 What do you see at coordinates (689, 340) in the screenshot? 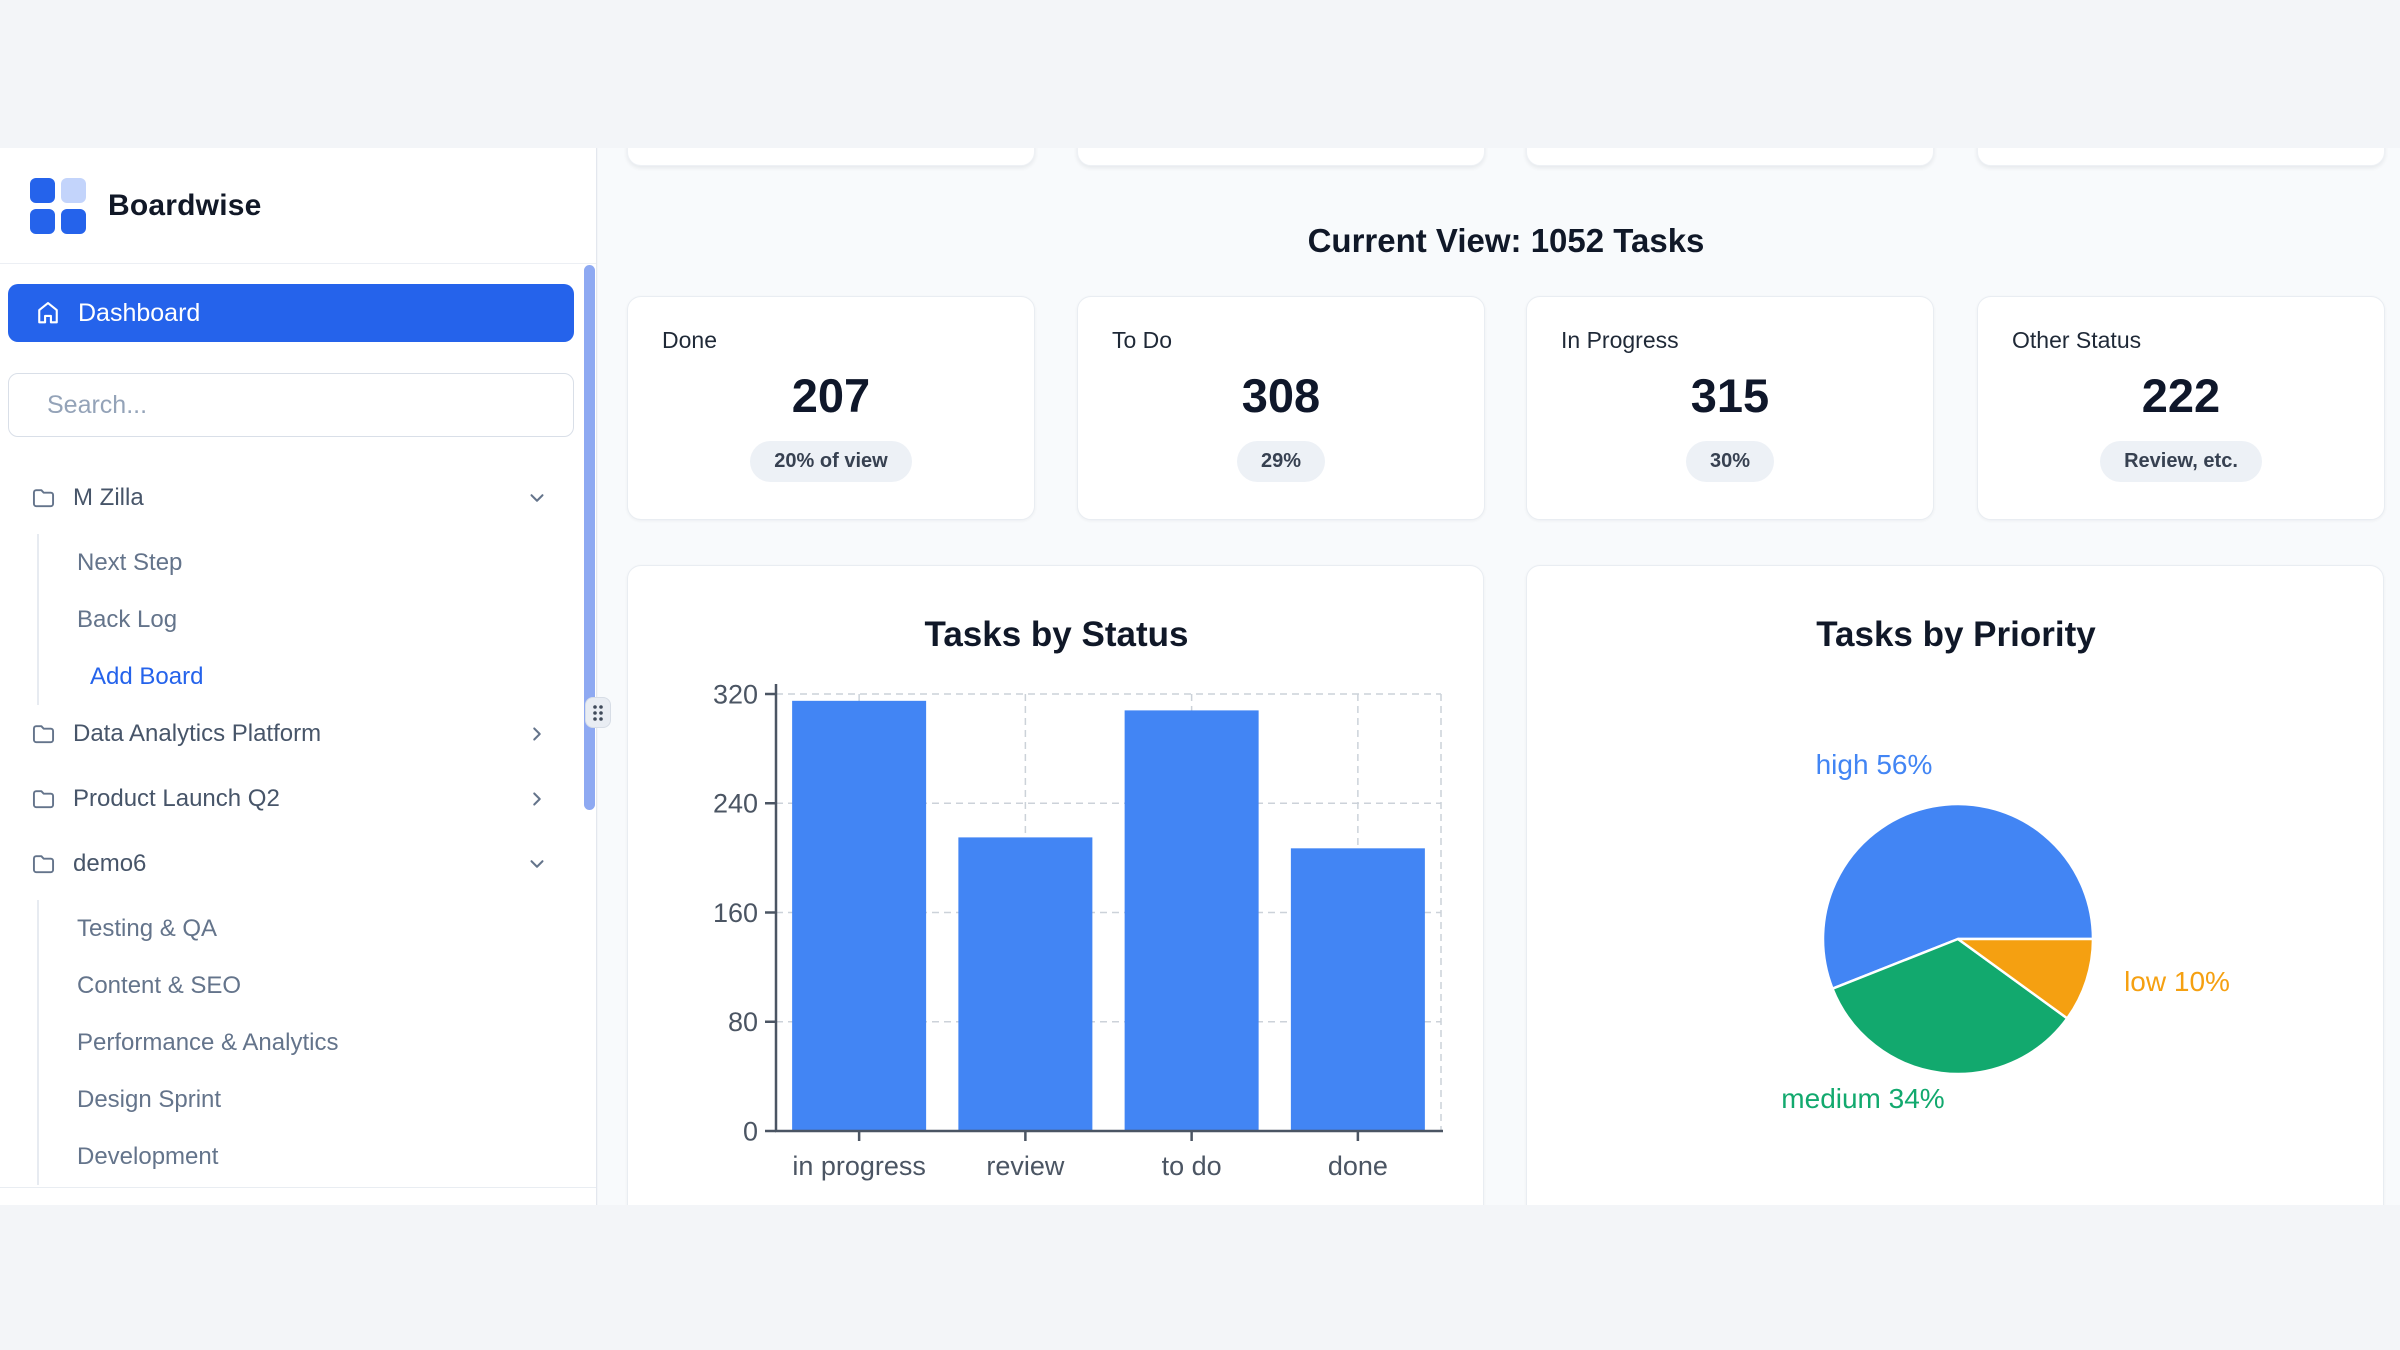
I see `stat-label: Done` at bounding box center [689, 340].